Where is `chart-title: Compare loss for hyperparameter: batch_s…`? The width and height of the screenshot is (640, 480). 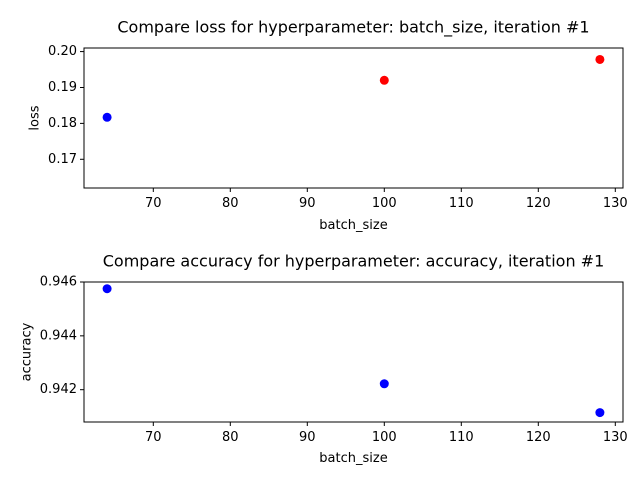 chart-title: Compare loss for hyperparameter: batch_s… is located at coordinates (353, 28).